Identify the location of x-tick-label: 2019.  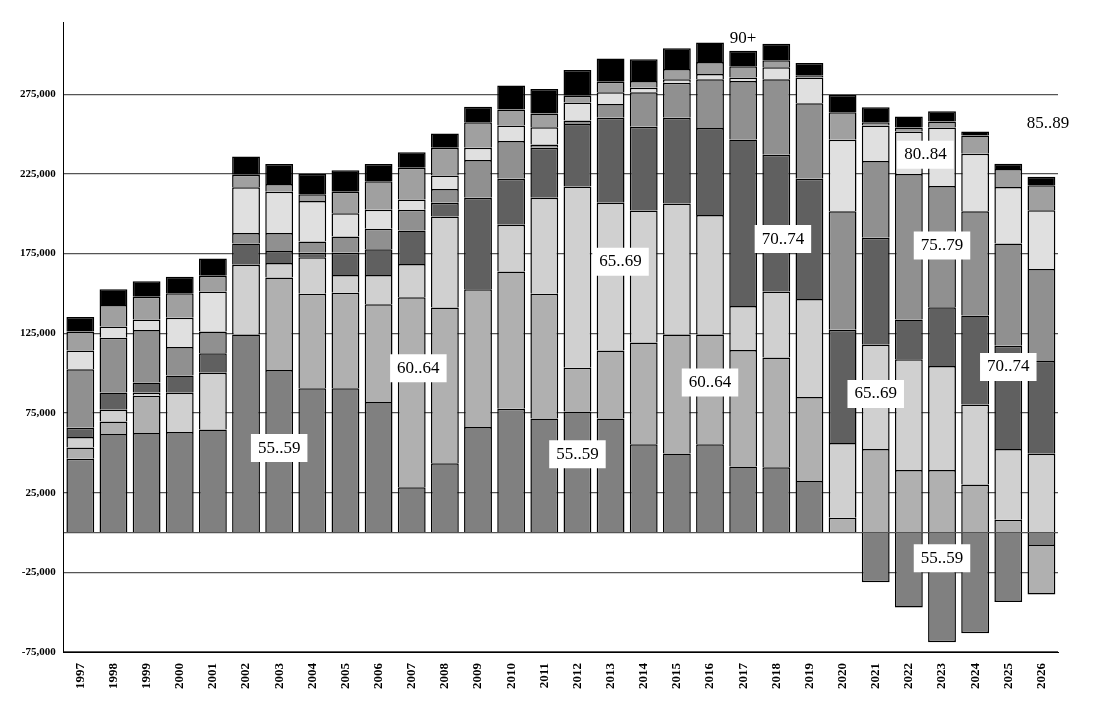
(808, 675).